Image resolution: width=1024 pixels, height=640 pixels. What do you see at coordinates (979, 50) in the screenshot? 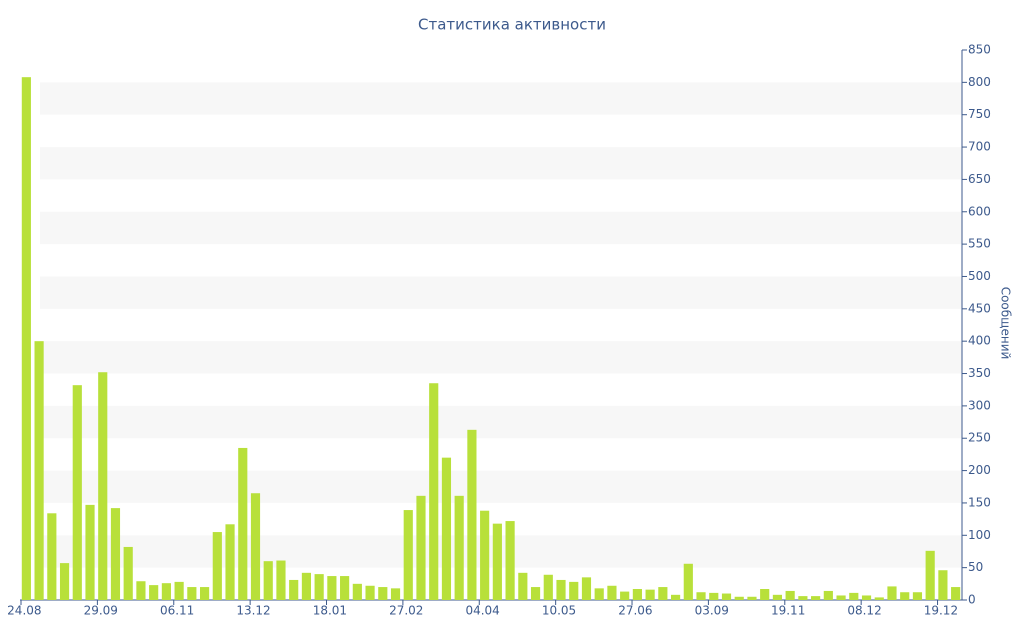
I see `y-tick-label: 850` at bounding box center [979, 50].